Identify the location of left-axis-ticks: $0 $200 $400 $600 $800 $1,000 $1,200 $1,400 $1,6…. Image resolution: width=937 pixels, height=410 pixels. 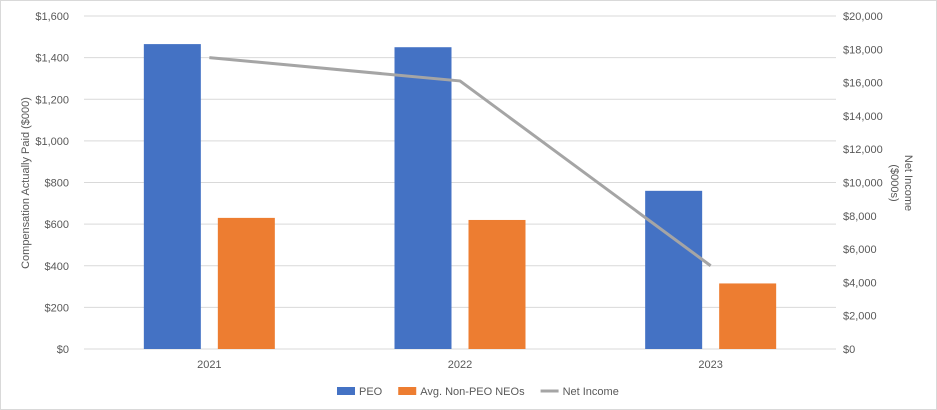
(52, 183).